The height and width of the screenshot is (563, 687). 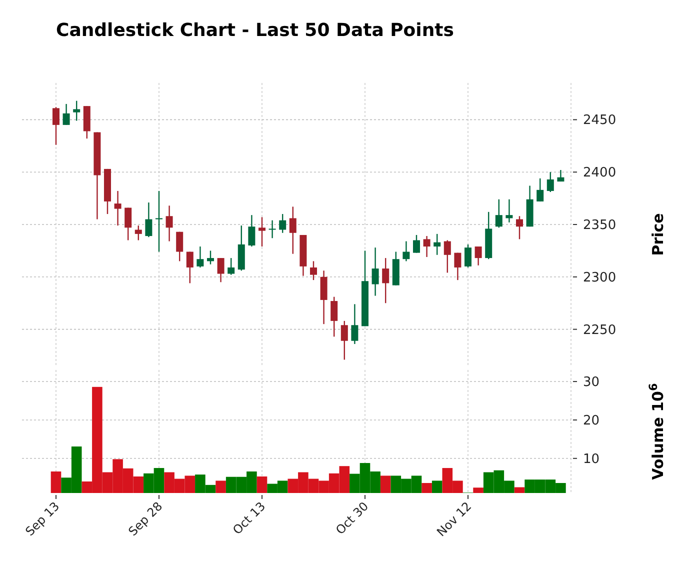 What do you see at coordinates (42, 519) in the screenshot?
I see `x-tick-label: Sep 13` at bounding box center [42, 519].